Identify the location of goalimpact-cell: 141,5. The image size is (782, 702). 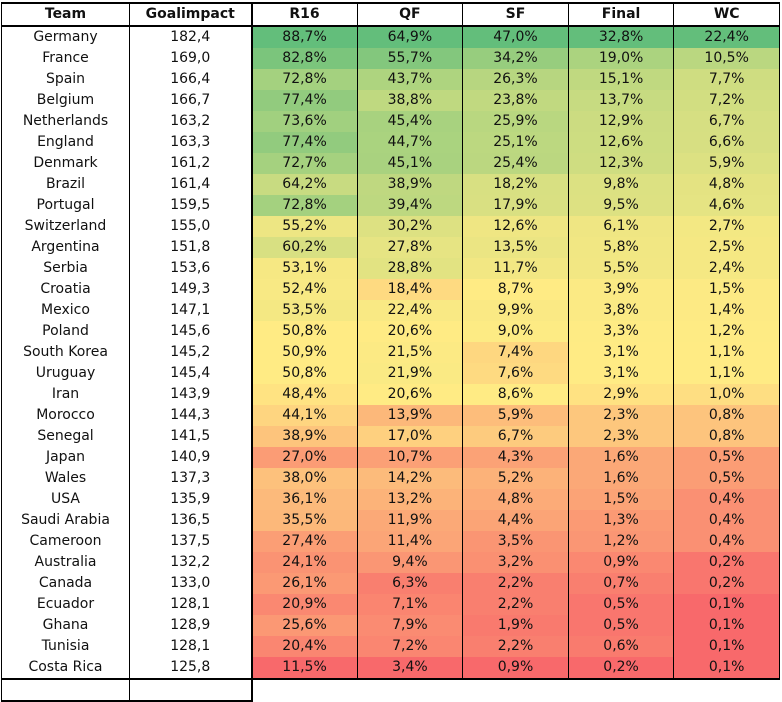
(190, 436).